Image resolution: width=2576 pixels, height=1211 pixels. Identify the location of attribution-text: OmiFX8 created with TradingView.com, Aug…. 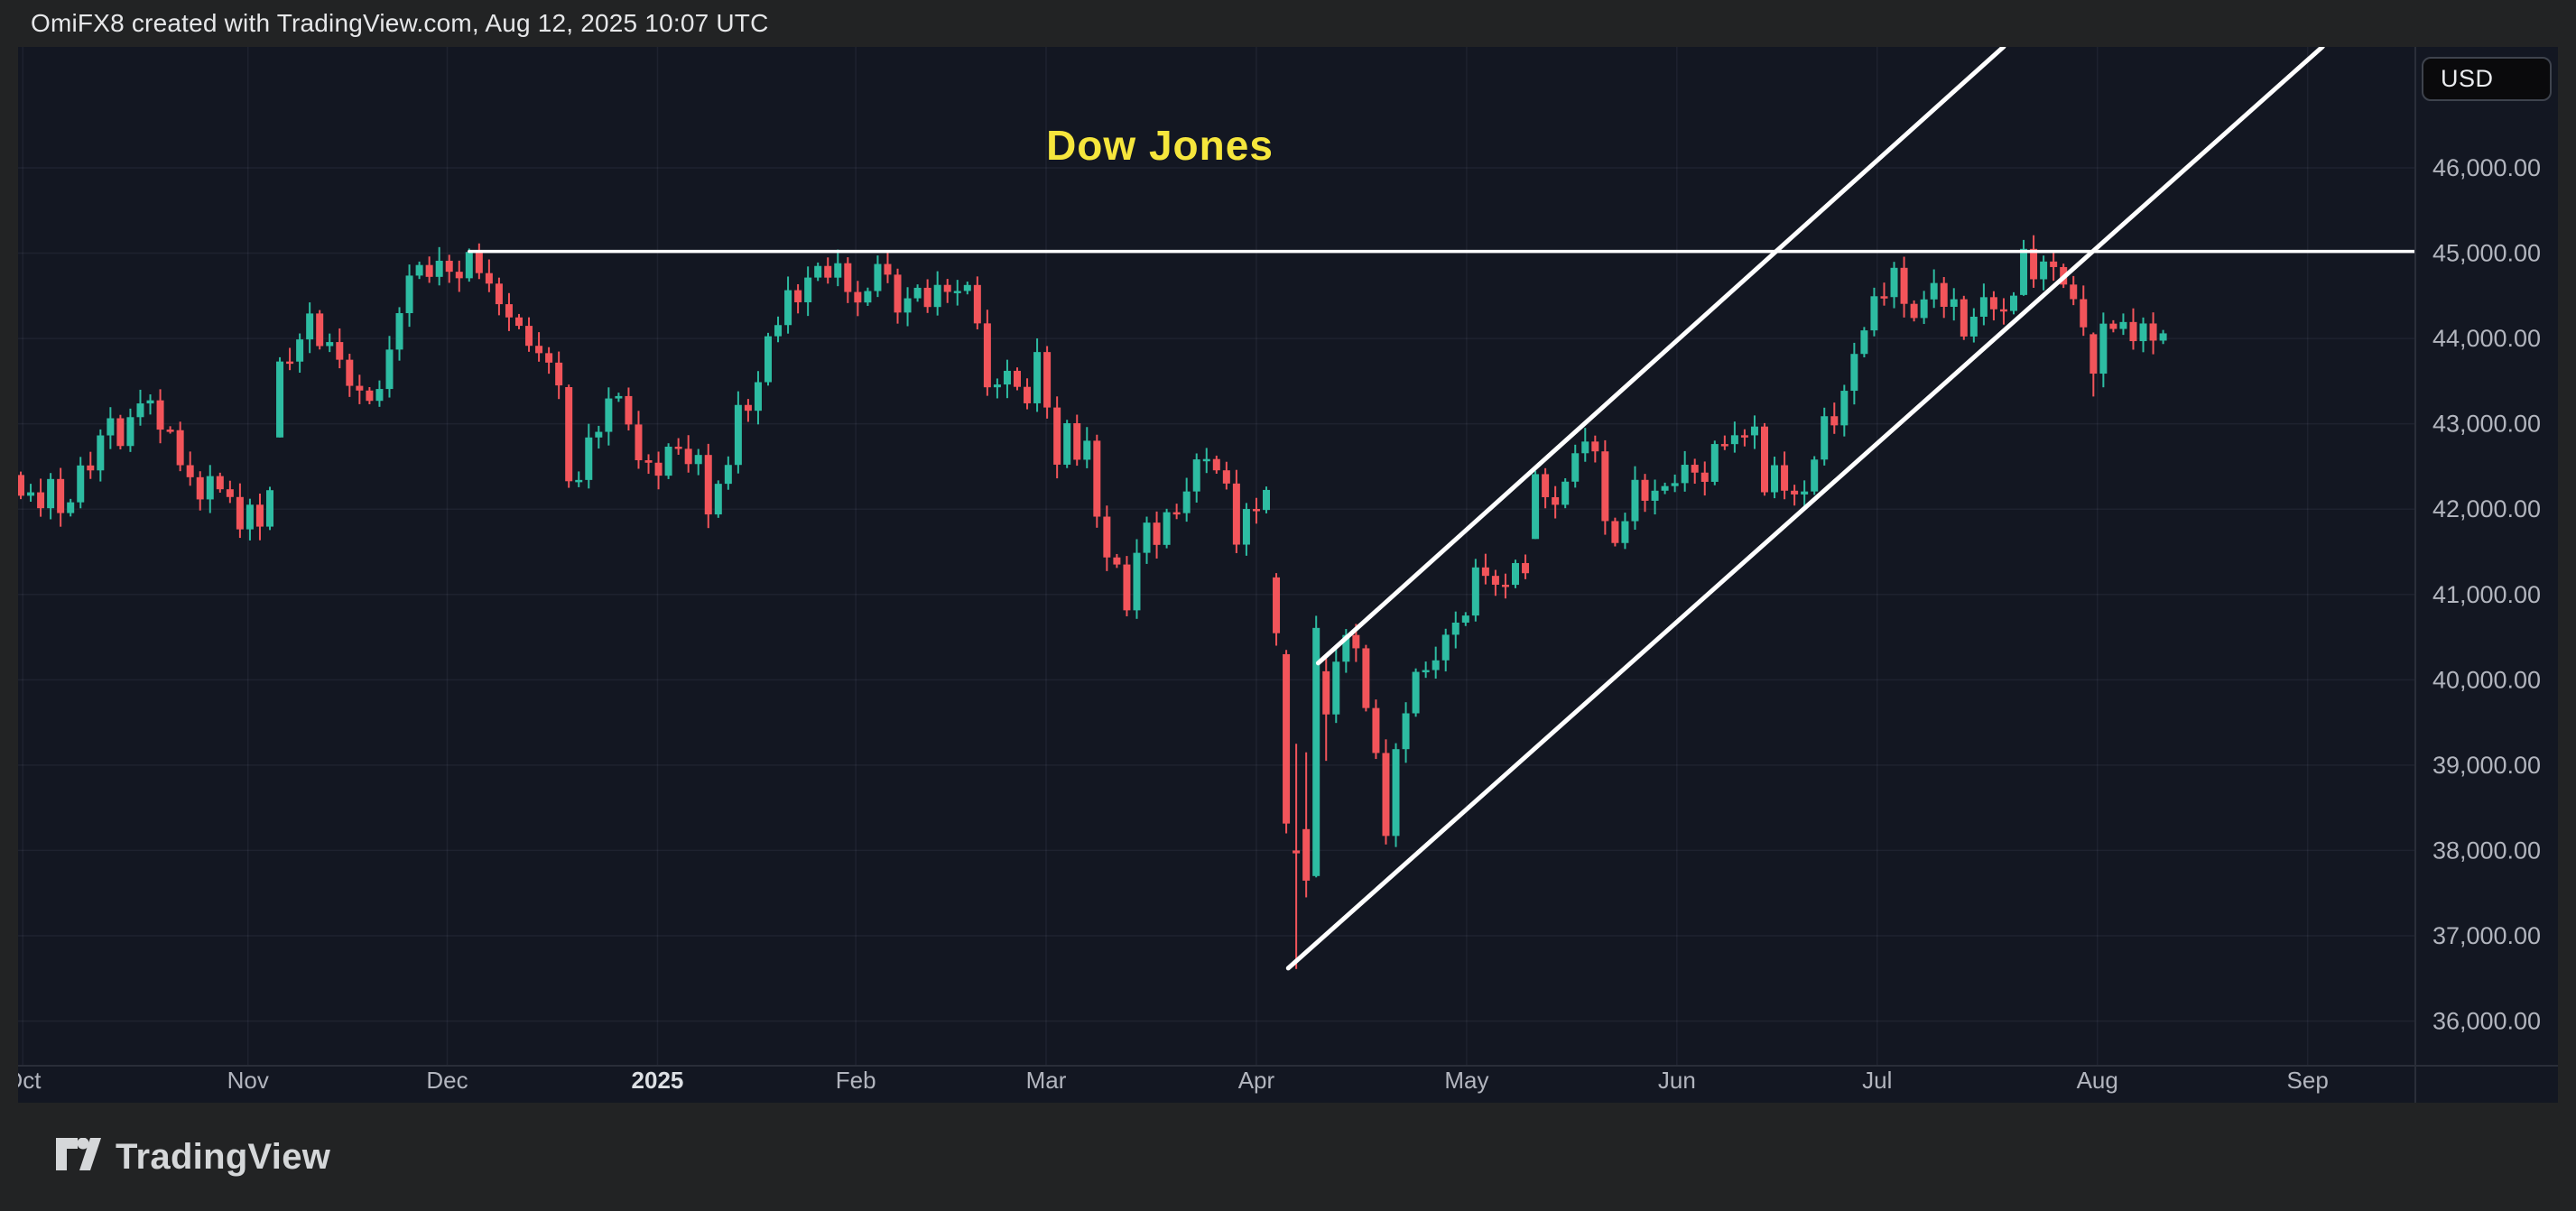
(400, 23).